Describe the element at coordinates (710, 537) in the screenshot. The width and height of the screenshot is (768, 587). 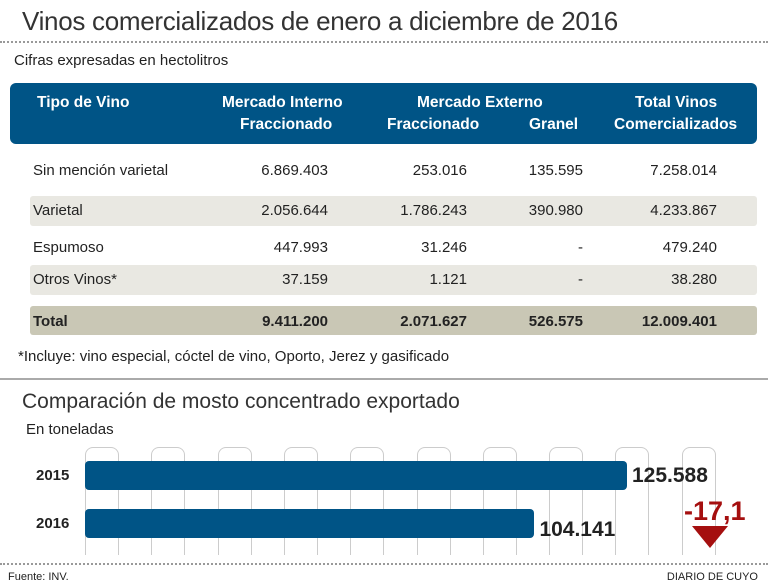
I see `down-arrow-icon` at that location.